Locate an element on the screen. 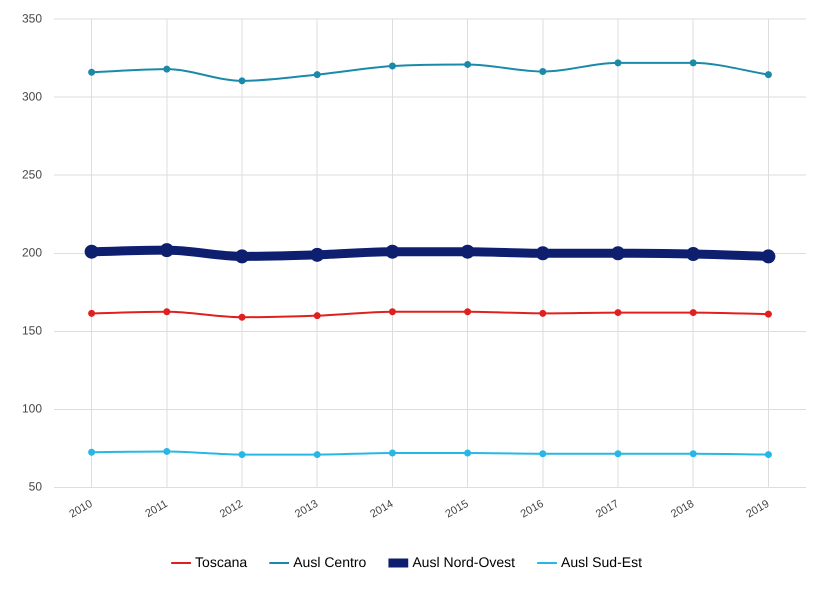 This screenshot has width=821, height=590. x-tick-label: 2014 is located at coordinates (382, 509).